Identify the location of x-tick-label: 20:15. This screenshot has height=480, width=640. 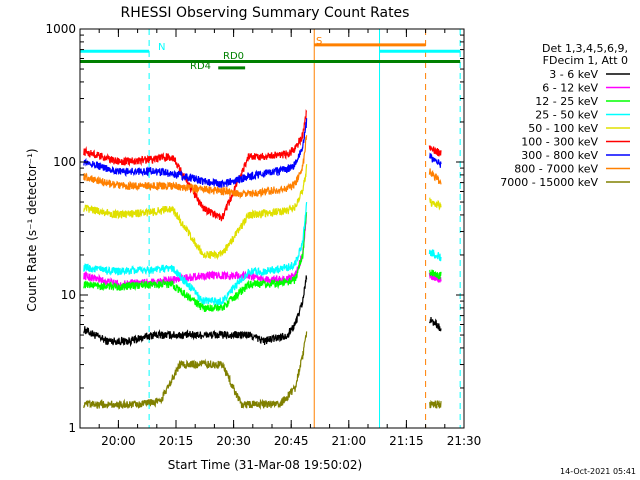
(176, 441).